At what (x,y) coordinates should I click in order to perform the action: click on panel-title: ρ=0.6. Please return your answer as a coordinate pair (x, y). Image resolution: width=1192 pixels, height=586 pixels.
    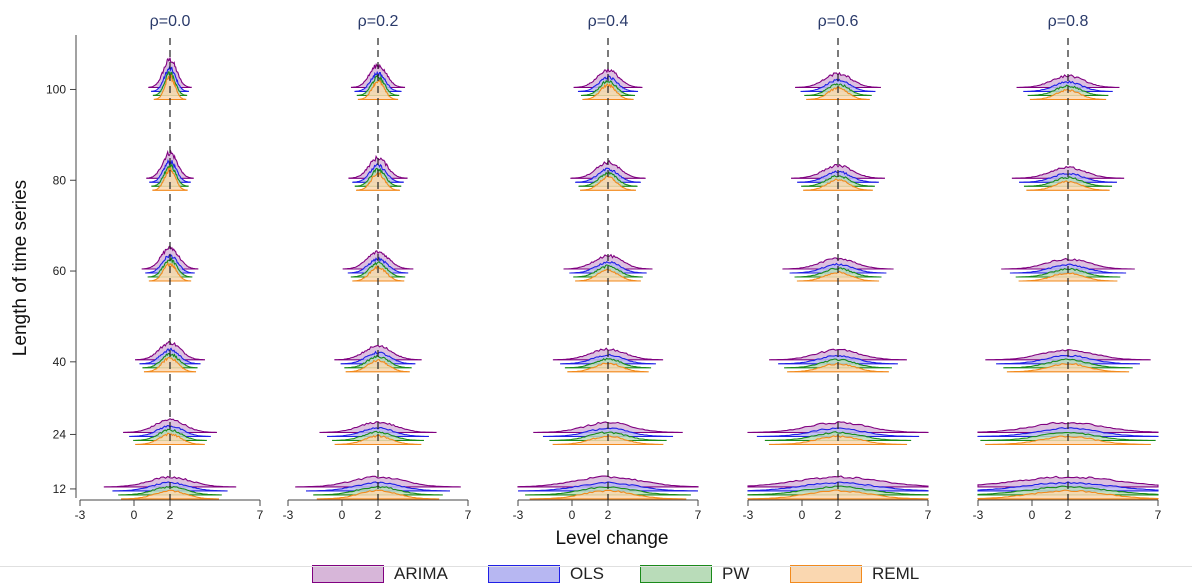
    Looking at the image, I should click on (838, 21).